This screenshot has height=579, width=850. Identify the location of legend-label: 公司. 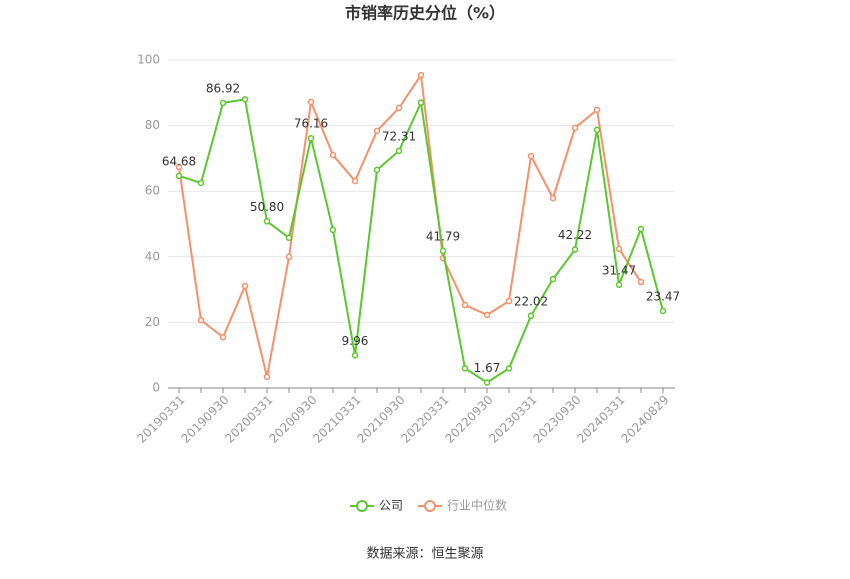
(391, 506).